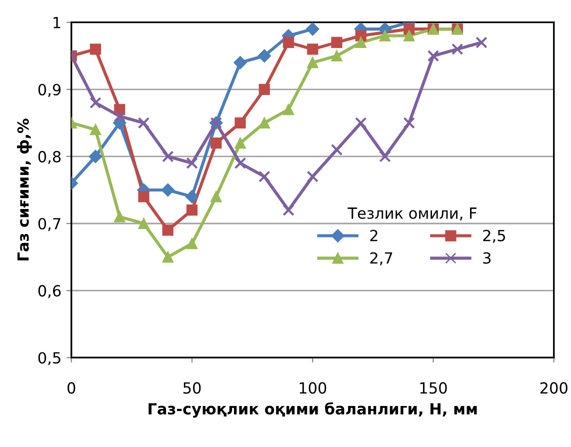 Image resolution: width=571 pixels, height=447 pixels. What do you see at coordinates (72, 388) in the screenshot?
I see `x-tick-label: 0` at bounding box center [72, 388].